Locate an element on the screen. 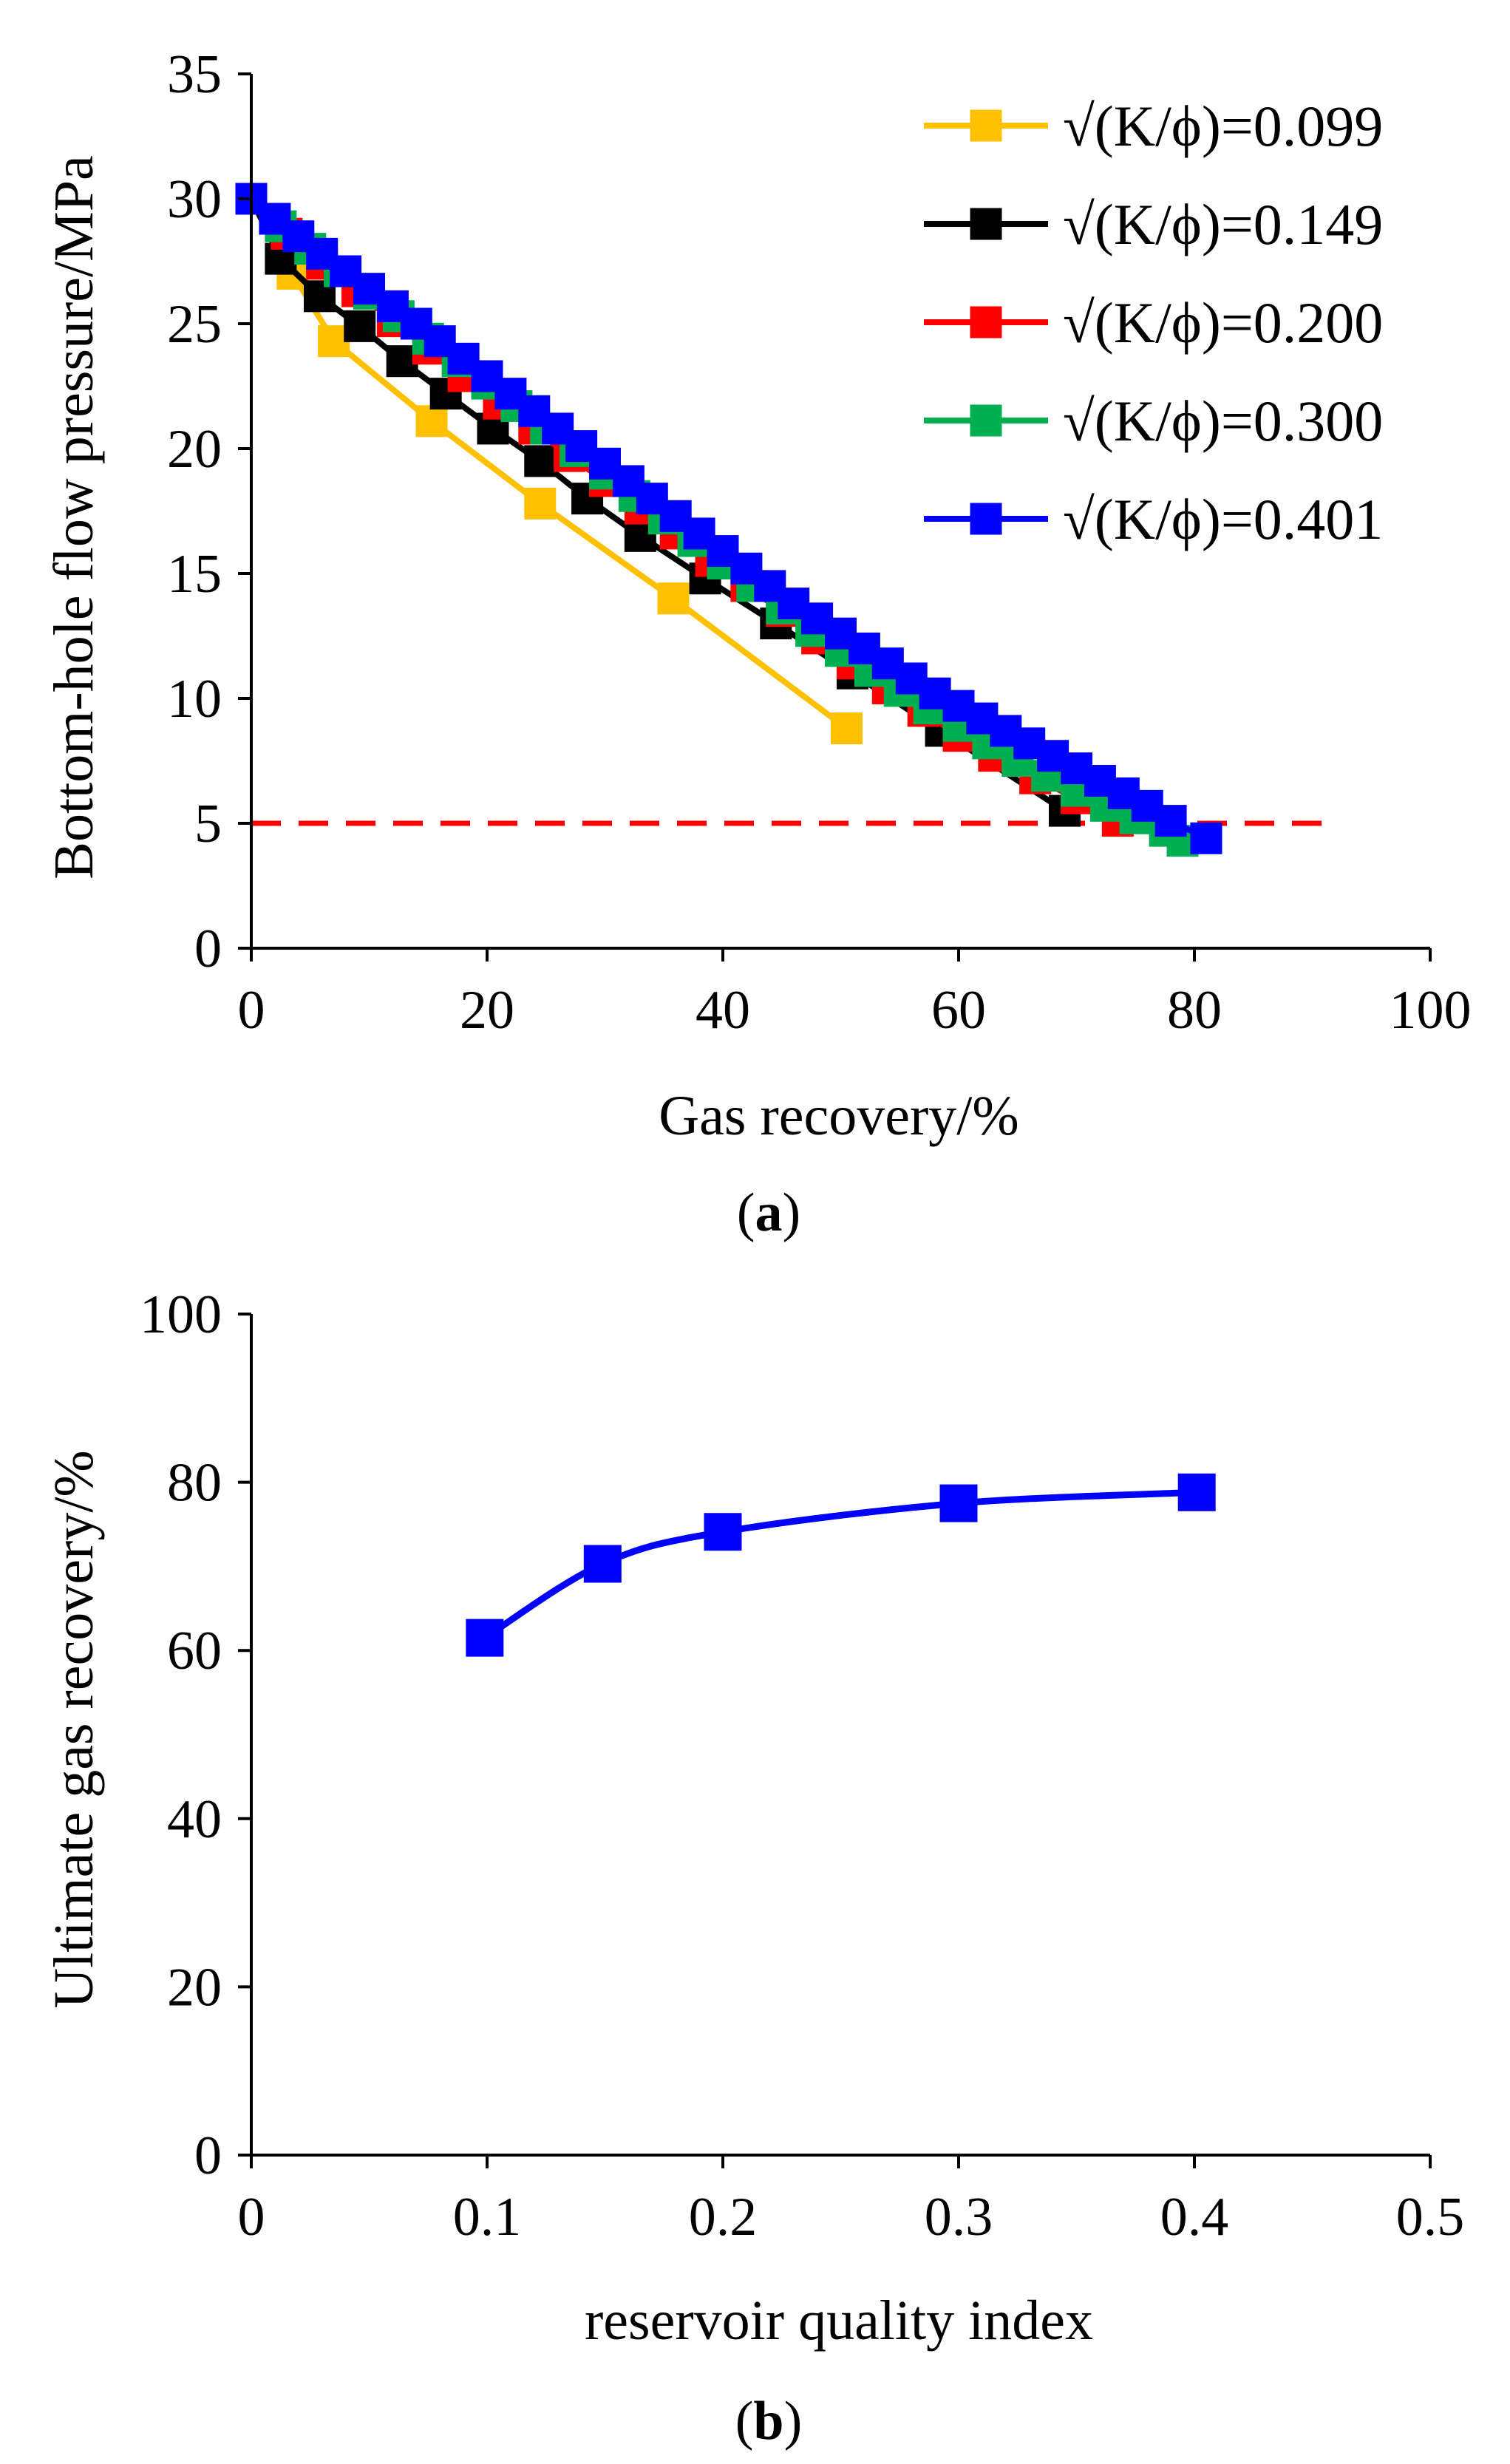 This screenshot has width=1510, height=2464. panel-a-letter: a is located at coordinates (769, 1212).